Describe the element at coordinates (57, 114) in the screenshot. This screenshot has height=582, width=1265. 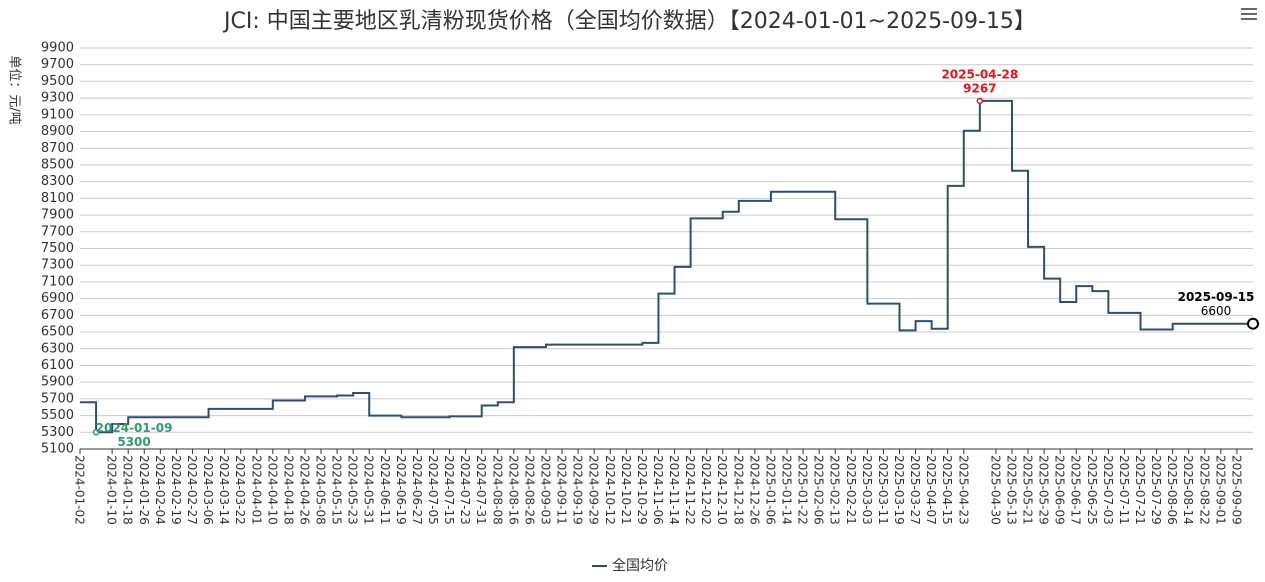
I see `y-tick-label: 9100` at that location.